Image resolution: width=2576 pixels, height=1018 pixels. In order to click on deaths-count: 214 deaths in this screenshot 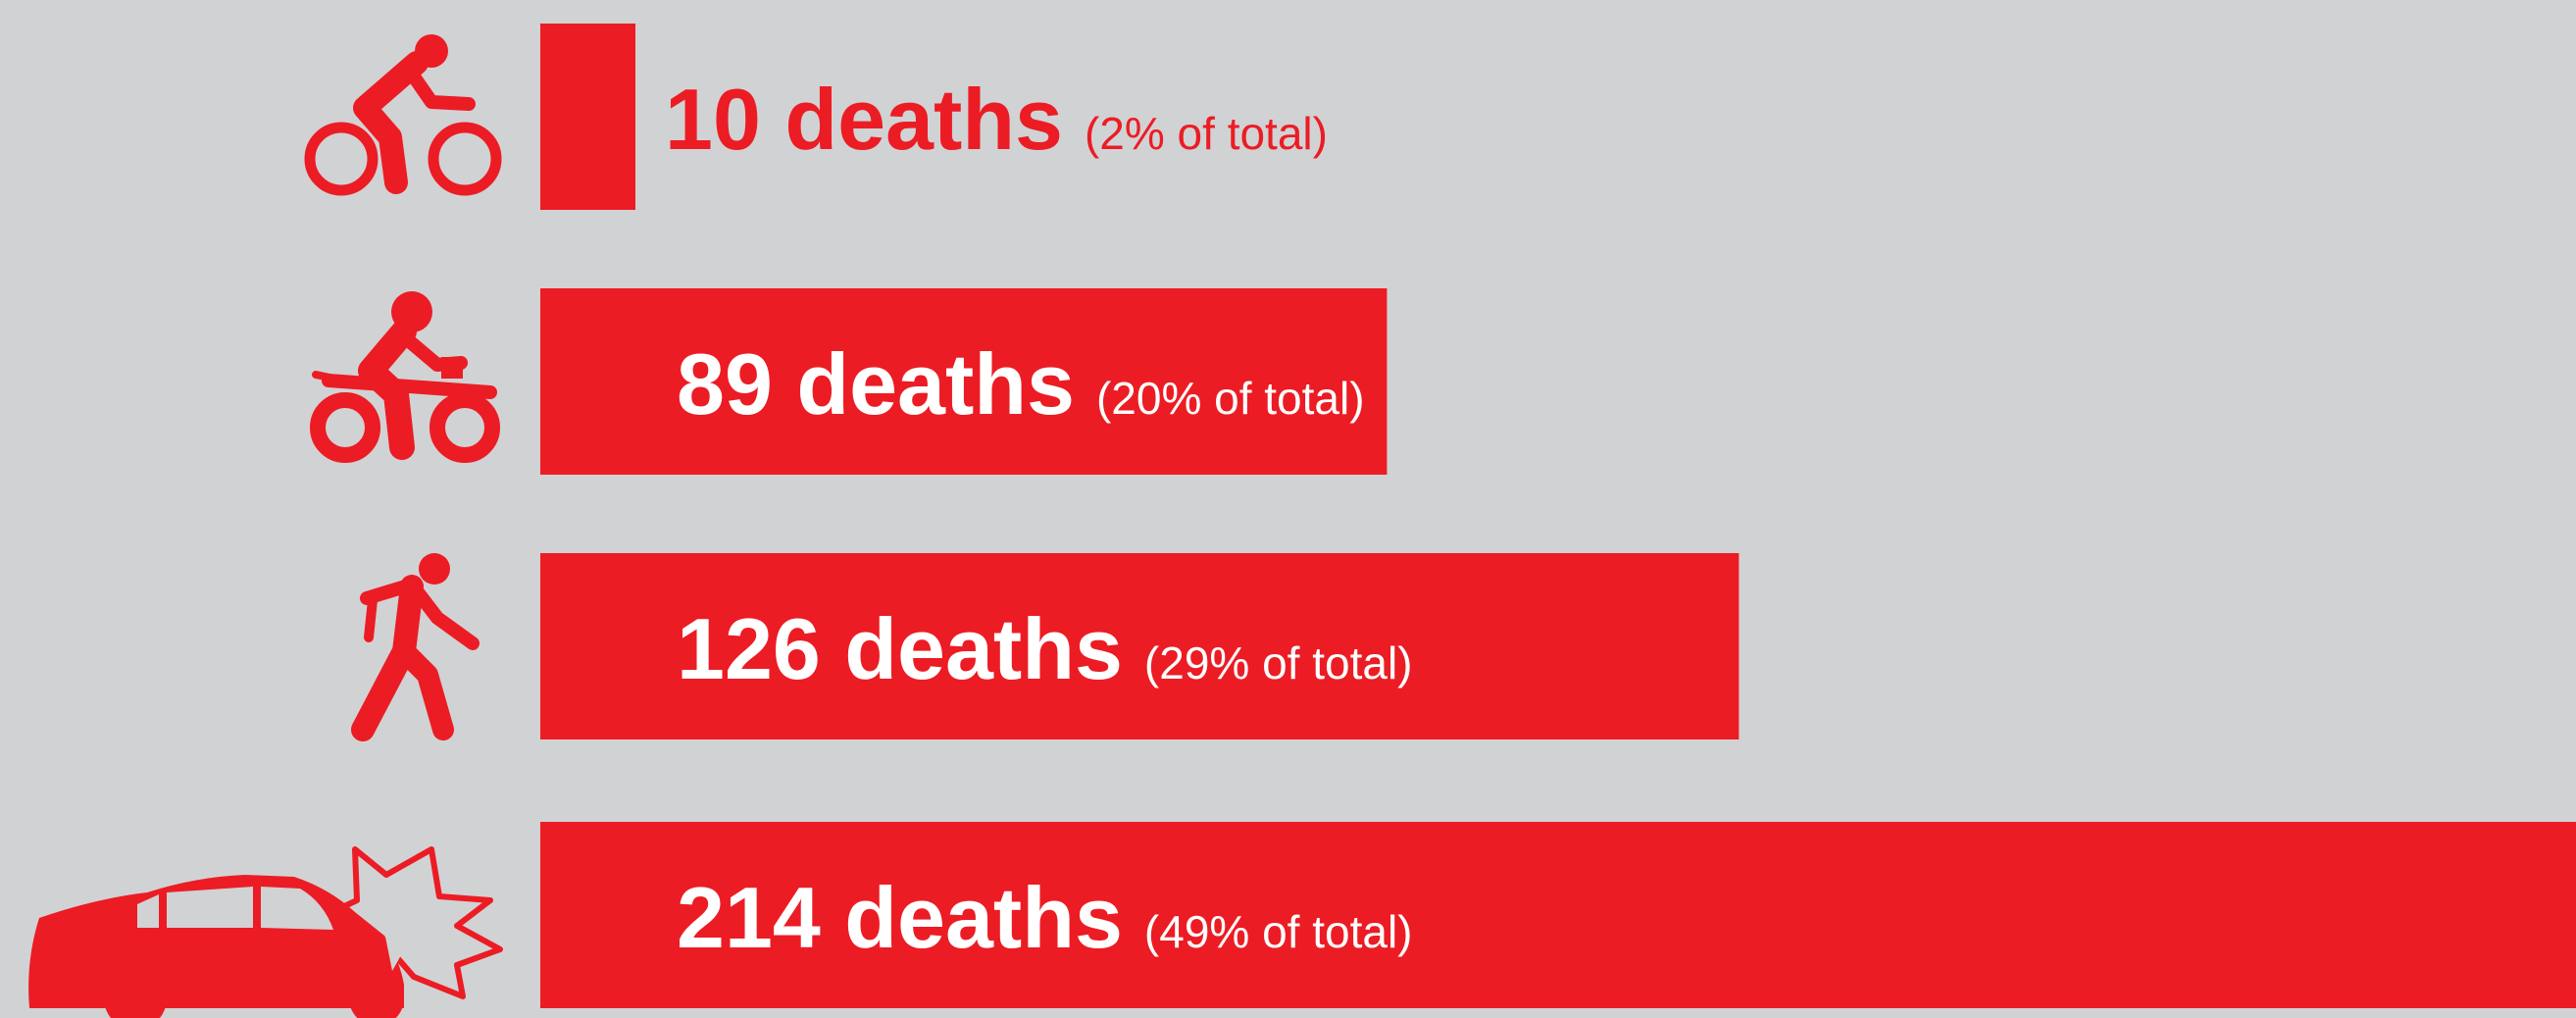, I will do `click(900, 918)`.